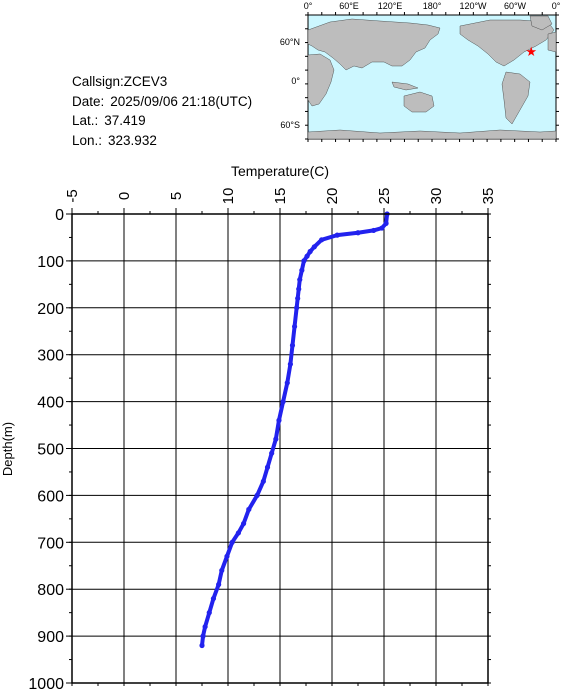 Image resolution: width=564 pixels, height=690 pixels. I want to click on y-tick-label: 0, so click(59, 215).